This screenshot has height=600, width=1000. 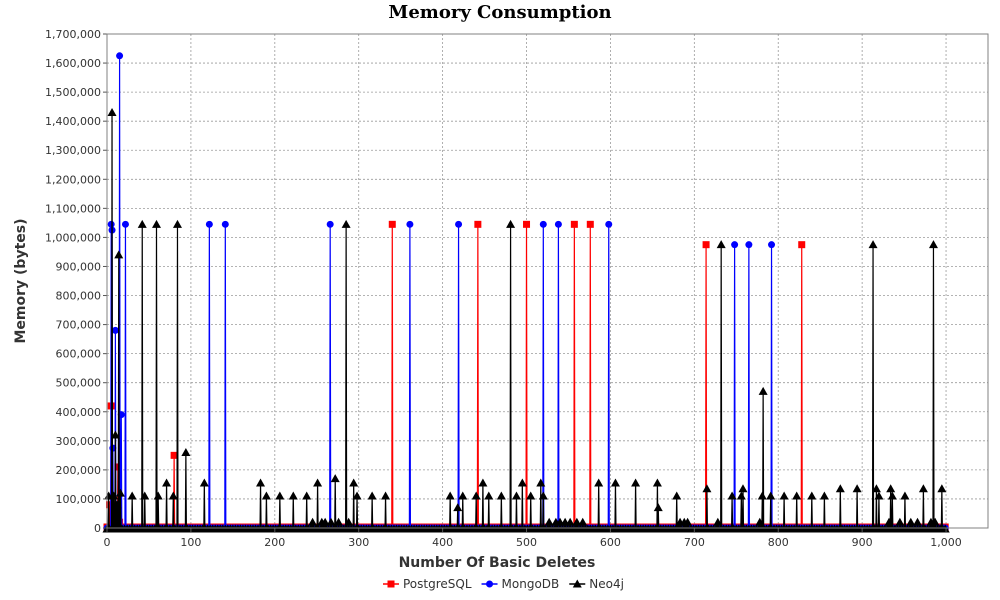 I want to click on x-tick-label: 800, so click(x=778, y=542).